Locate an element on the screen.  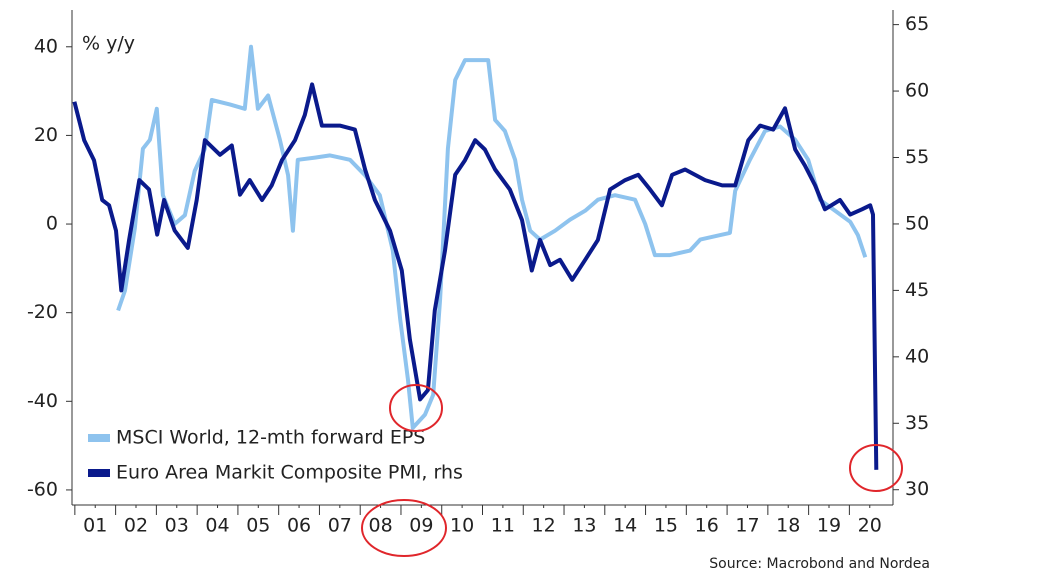
x-tick-label: 04 is located at coordinates (217, 526).